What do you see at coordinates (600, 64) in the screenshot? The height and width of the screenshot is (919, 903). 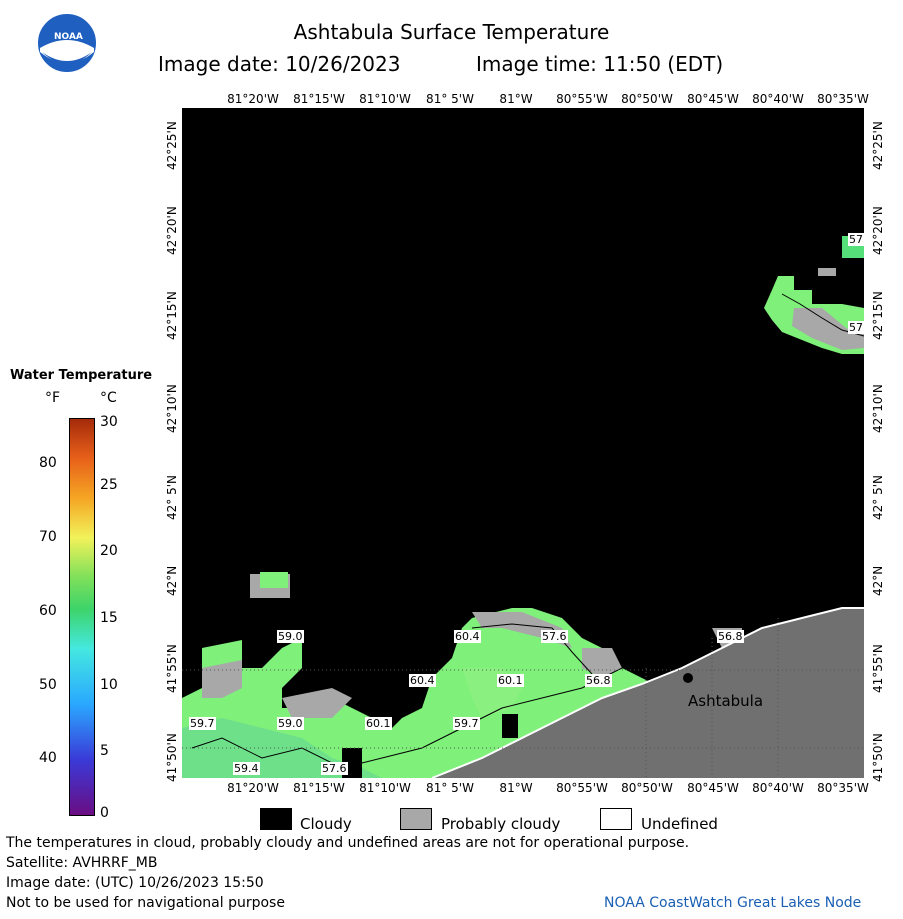 I see `image-time: Image time: 11:50 (EDT)` at bounding box center [600, 64].